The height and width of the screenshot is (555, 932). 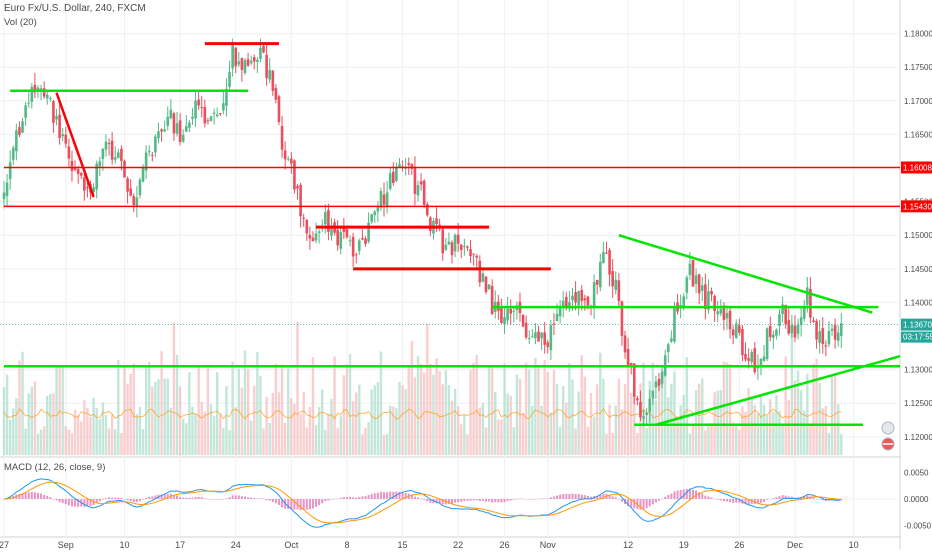 I want to click on flag-icon, so click(x=888, y=428).